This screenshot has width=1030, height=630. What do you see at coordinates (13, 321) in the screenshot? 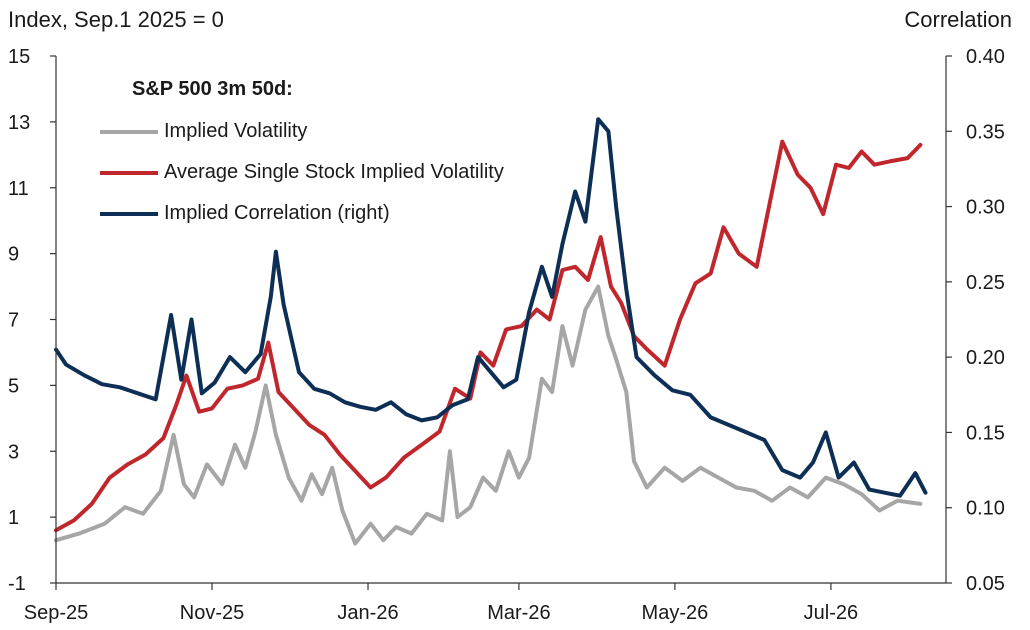
I see `left-tick-label: 7` at bounding box center [13, 321].